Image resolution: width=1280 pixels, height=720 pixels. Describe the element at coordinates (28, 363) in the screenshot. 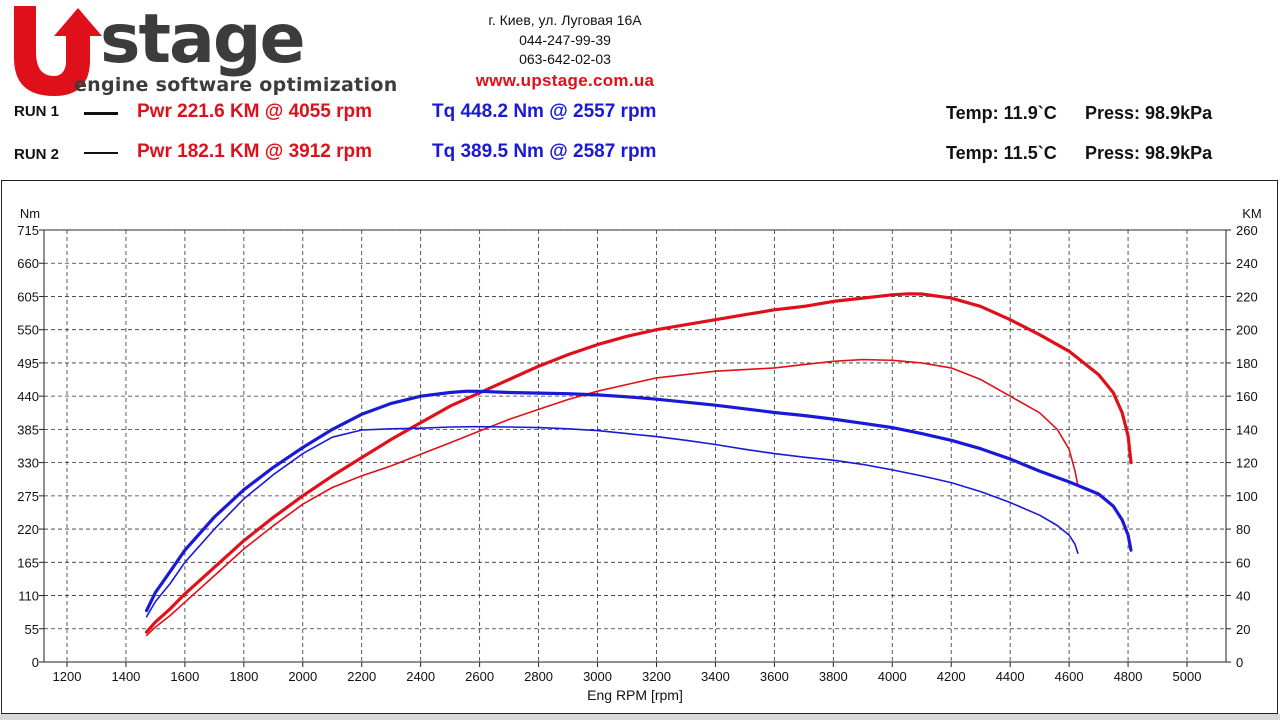

I see `y-left-tick-label: 495` at that location.